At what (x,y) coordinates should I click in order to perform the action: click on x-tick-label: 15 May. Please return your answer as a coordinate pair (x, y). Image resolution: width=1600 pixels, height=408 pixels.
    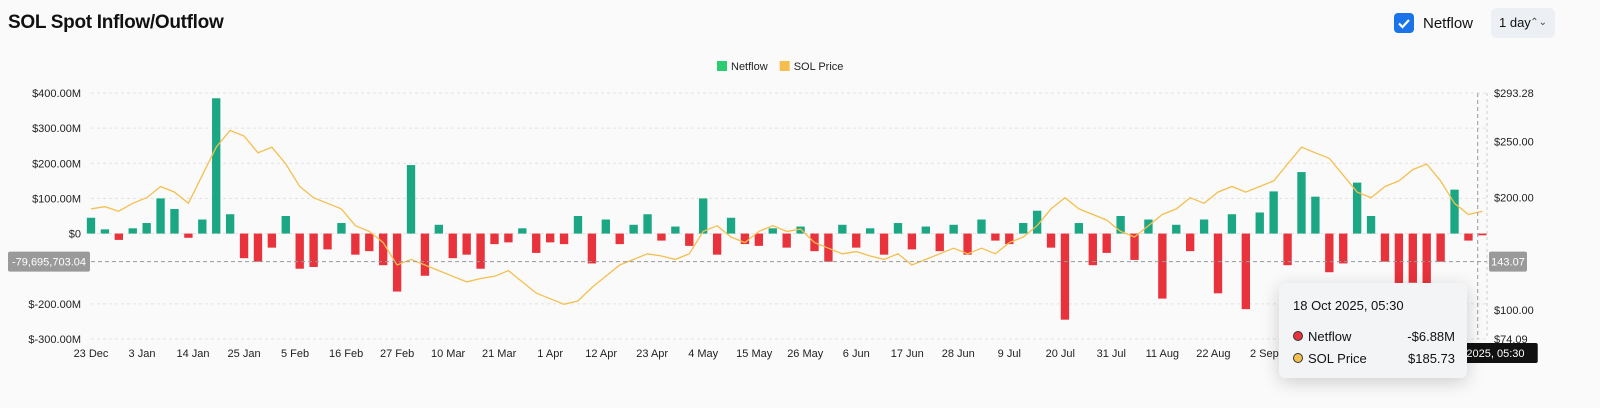
    Looking at the image, I should click on (754, 354).